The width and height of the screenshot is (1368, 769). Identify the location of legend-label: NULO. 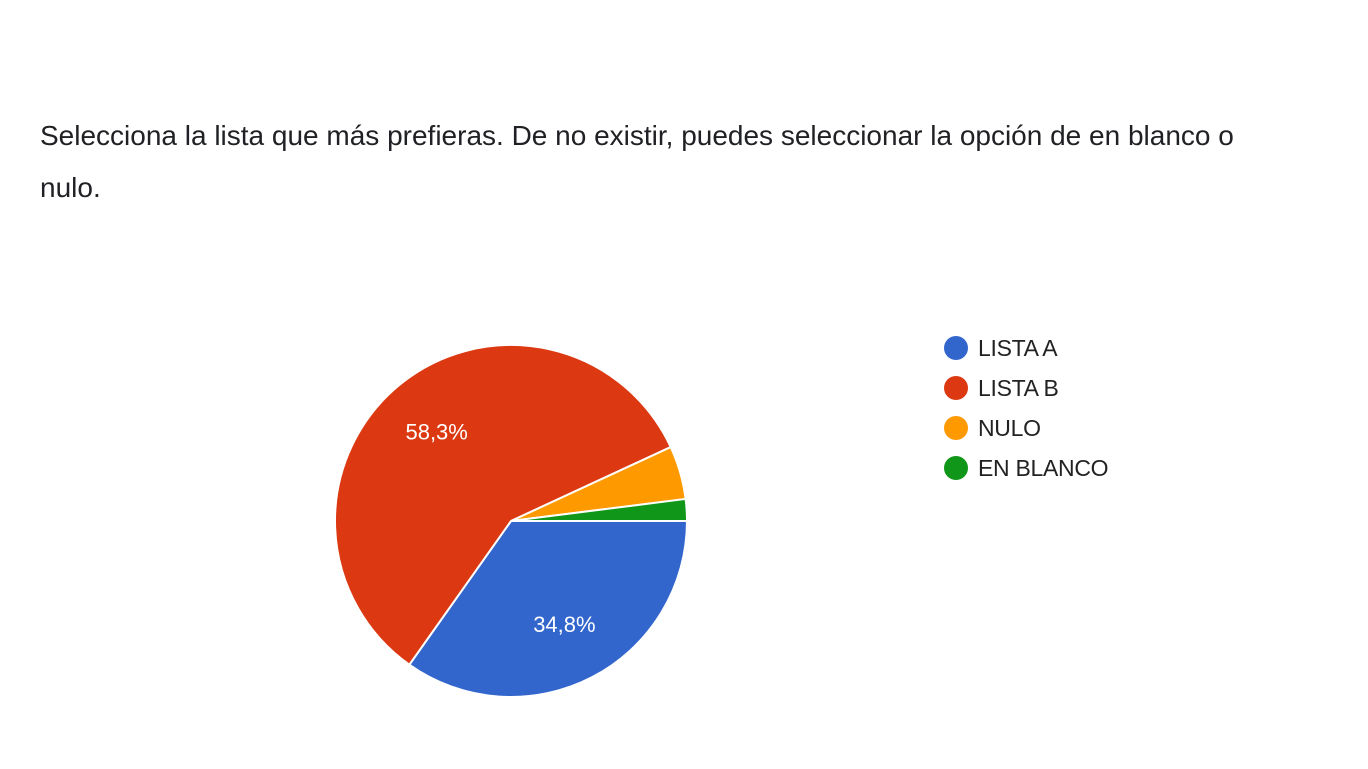
(1009, 427).